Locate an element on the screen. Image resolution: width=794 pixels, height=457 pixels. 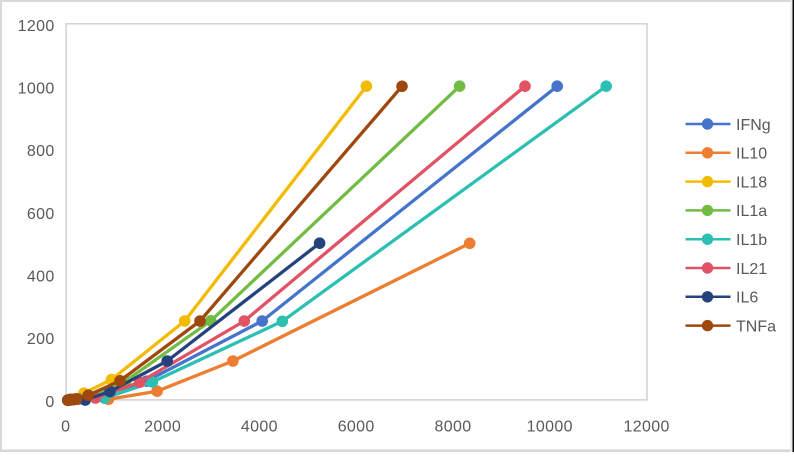
svg-text: 2000 is located at coordinates (162, 427).